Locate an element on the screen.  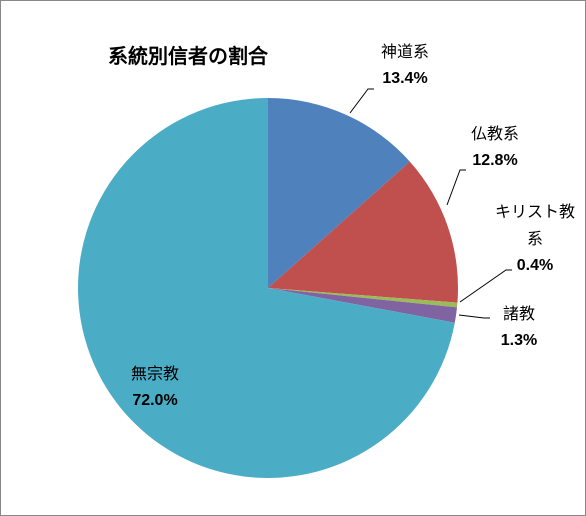
data-label: キリスト教系 0.4% is located at coordinates (535, 238).